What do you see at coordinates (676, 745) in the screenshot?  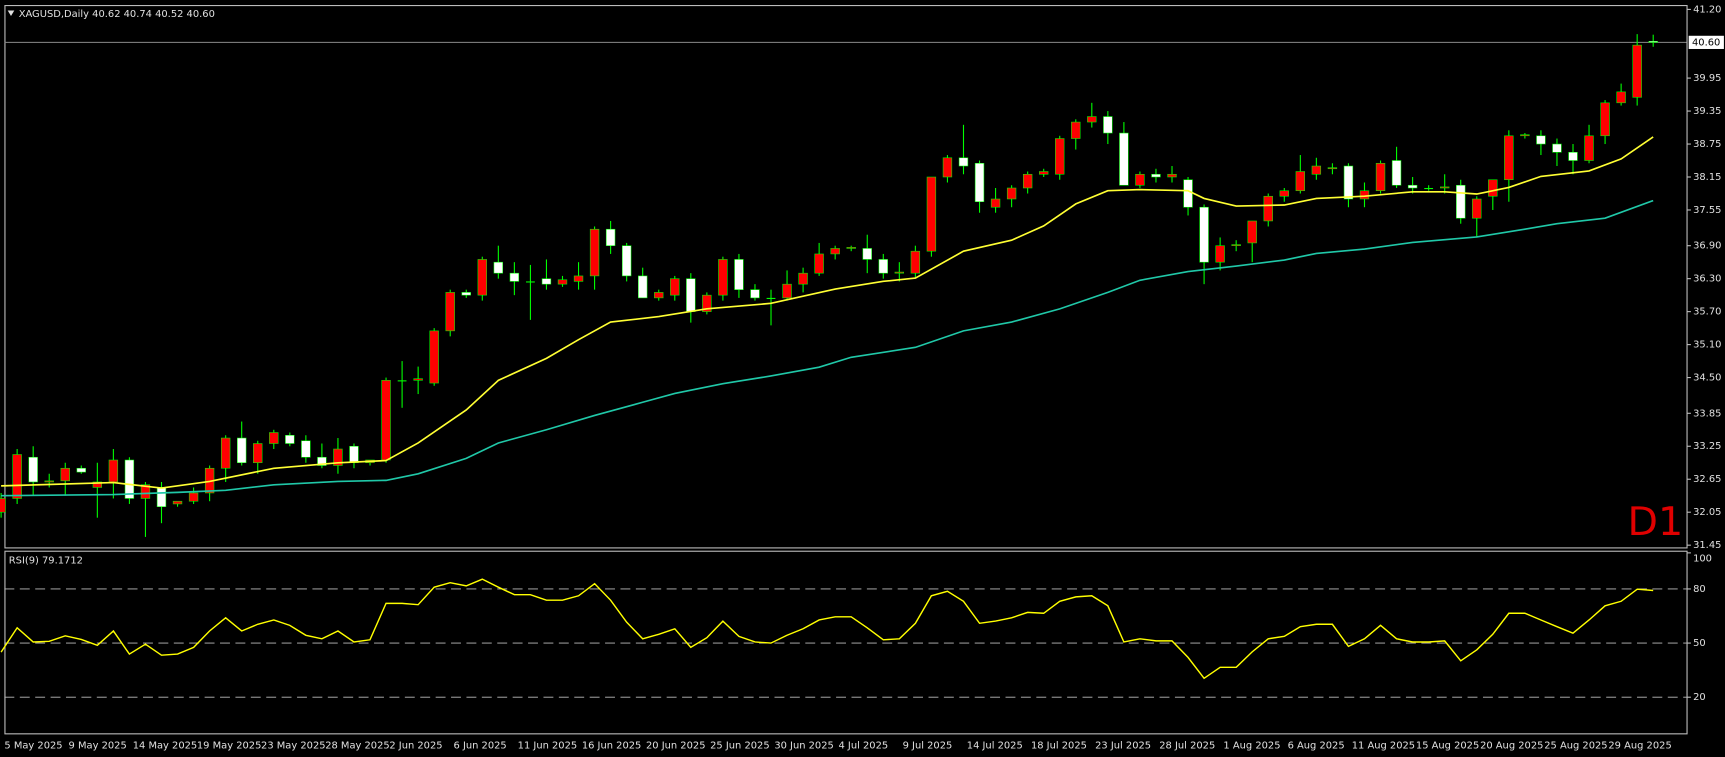 I see `x-tick-label: 20 Jun 2025` at bounding box center [676, 745].